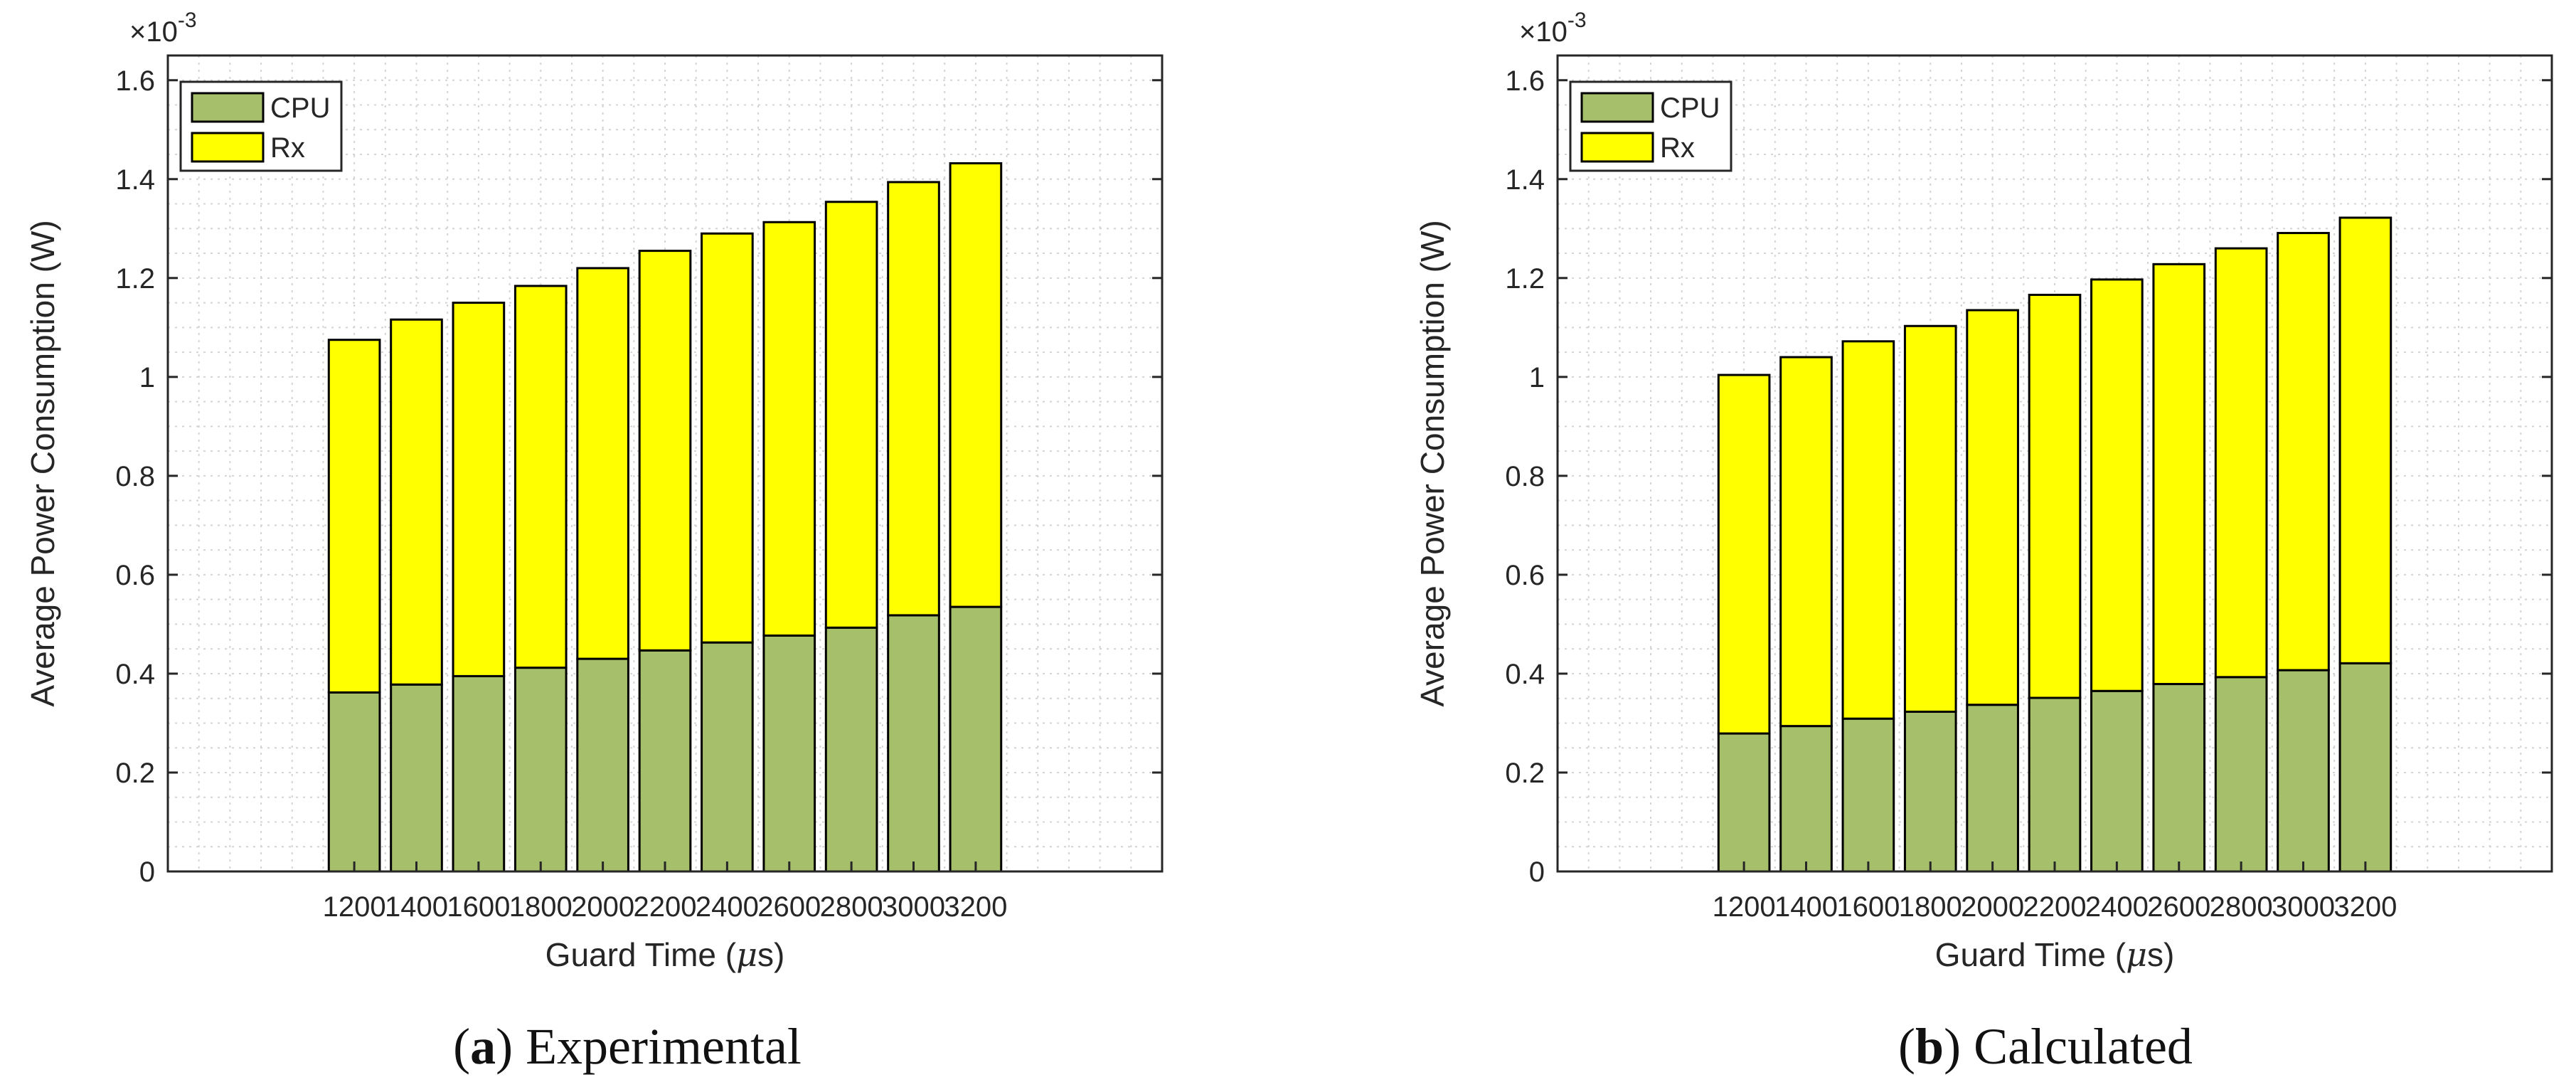 The image size is (2576, 1087). What do you see at coordinates (1543, 32) in the screenshot?
I see `y-scale-base: ×10` at bounding box center [1543, 32].